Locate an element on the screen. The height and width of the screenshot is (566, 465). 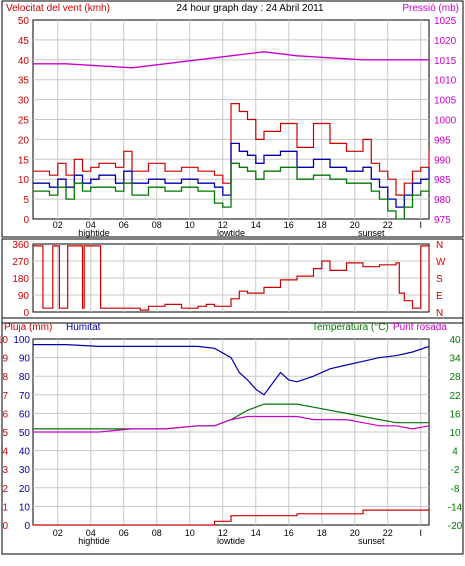
rain-tick-label: 4 is located at coordinates (5, 452).